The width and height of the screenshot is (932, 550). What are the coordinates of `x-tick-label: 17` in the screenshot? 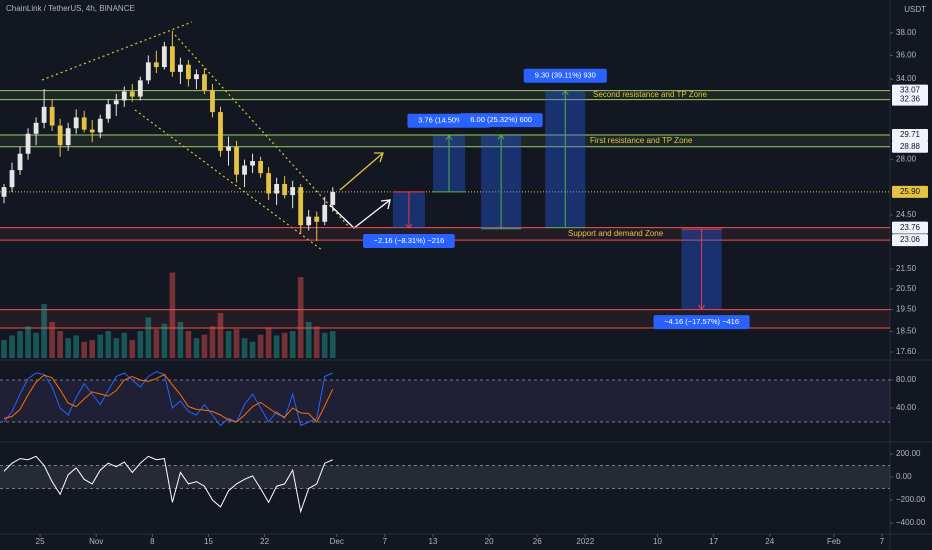 It's located at (713, 541).